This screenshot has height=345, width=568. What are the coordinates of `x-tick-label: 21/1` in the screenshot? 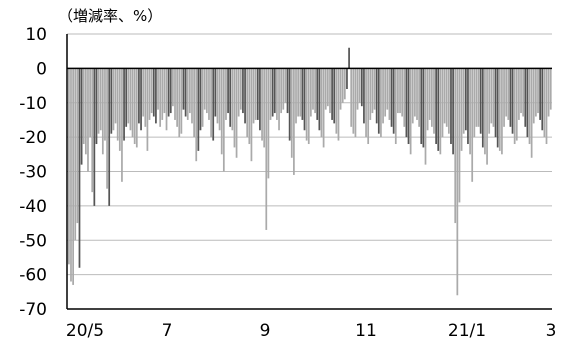 It's located at (467, 331).